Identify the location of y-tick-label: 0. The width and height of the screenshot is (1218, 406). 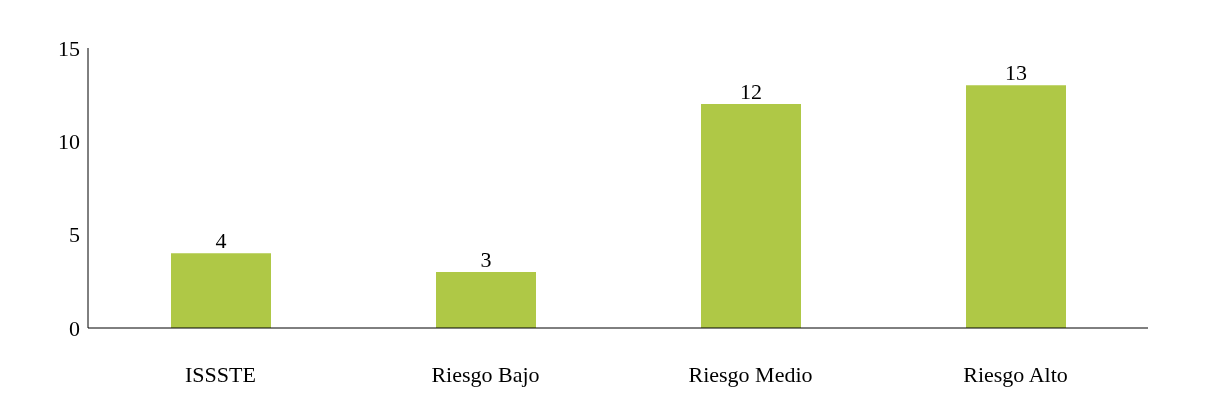
(74, 328).